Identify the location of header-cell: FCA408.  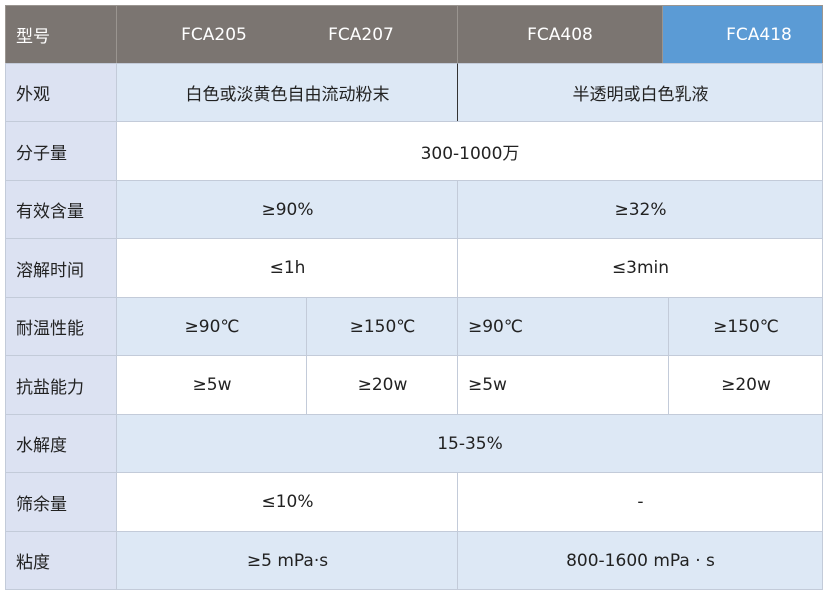
(560, 34).